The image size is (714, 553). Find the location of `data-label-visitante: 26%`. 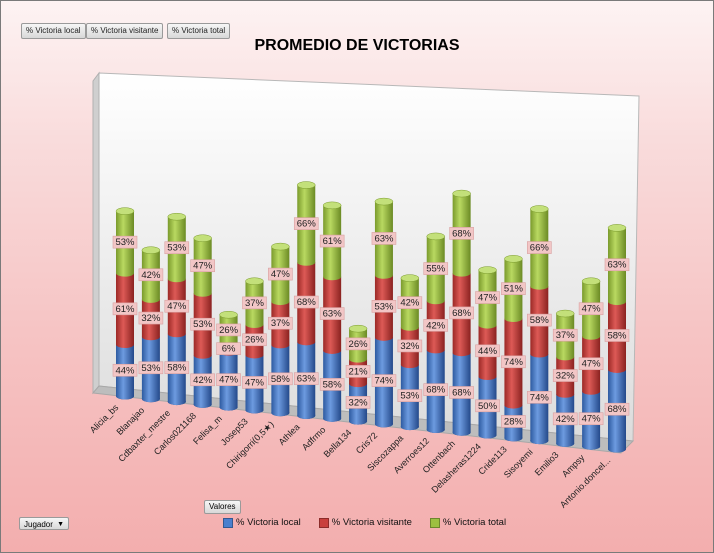

data-label-visitante: 26% is located at coordinates (254, 340).